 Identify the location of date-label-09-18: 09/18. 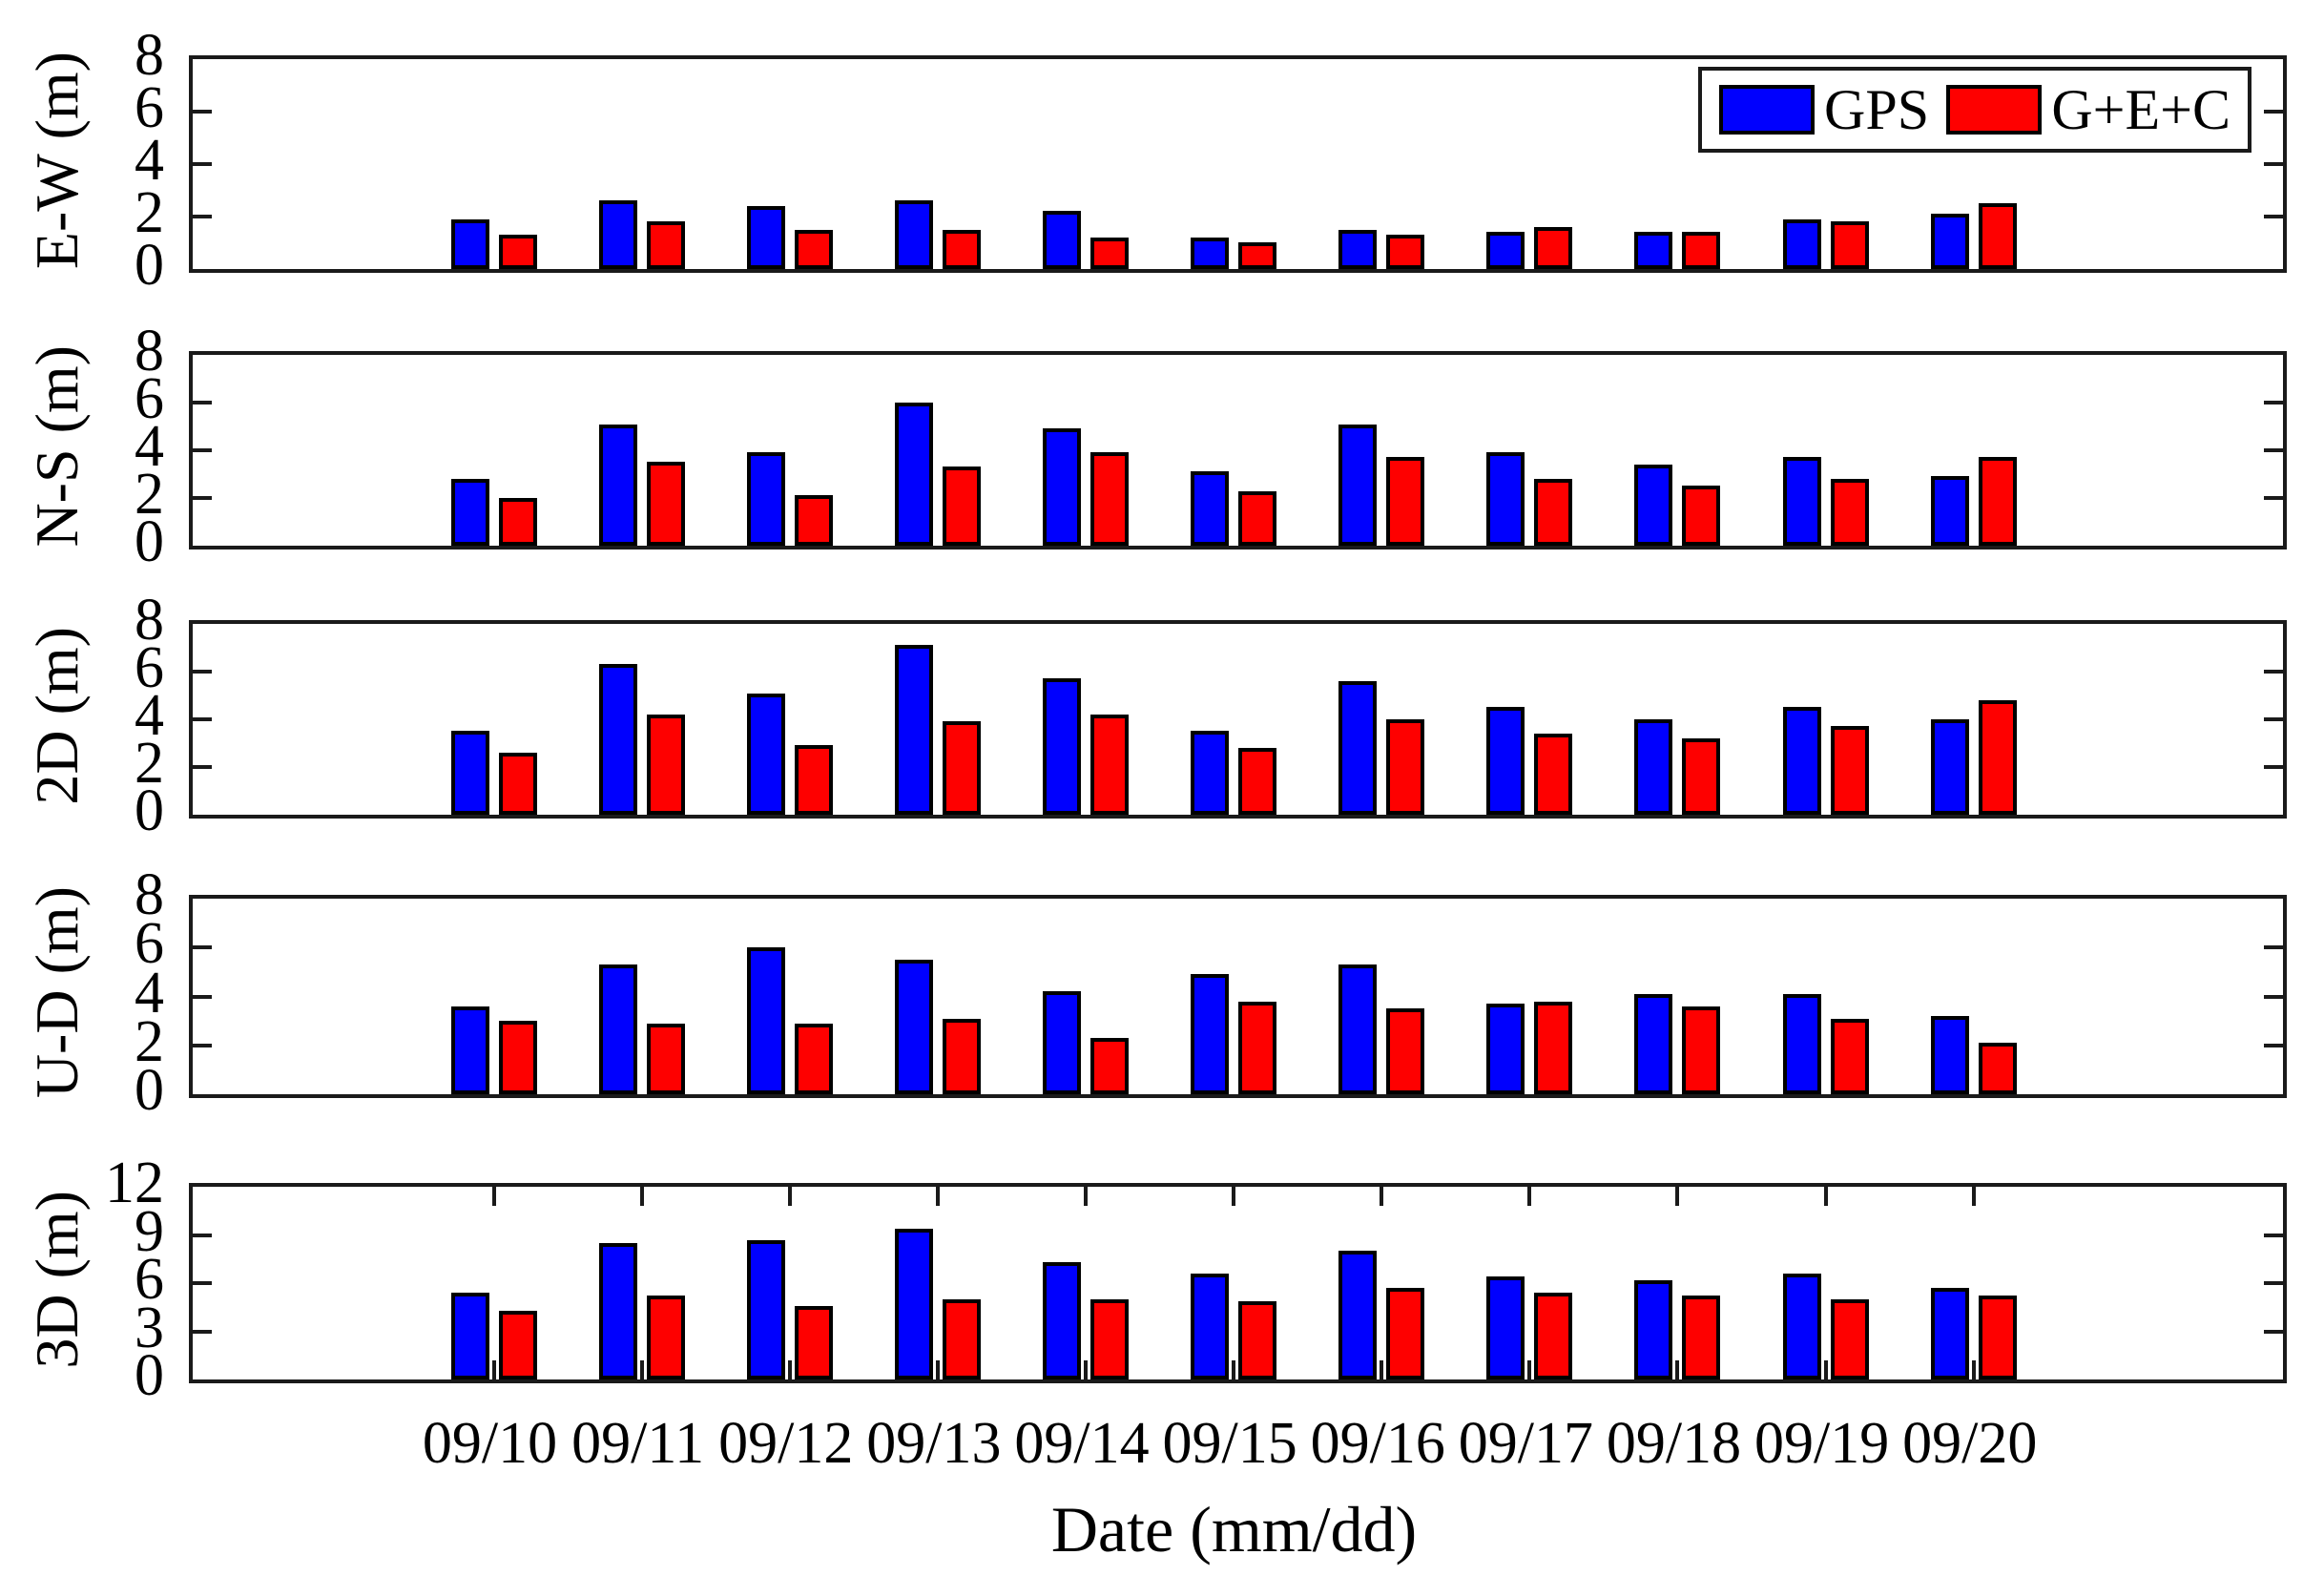
(1674, 1443).